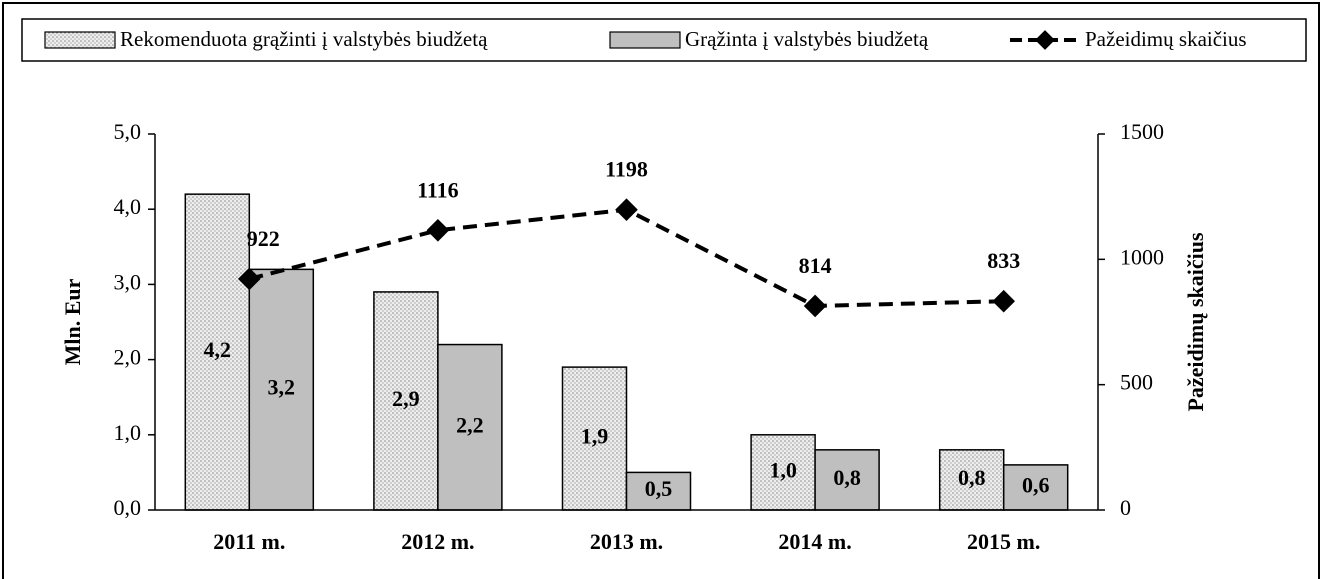  I want to click on y-tick-label: 1,0, so click(128, 432).